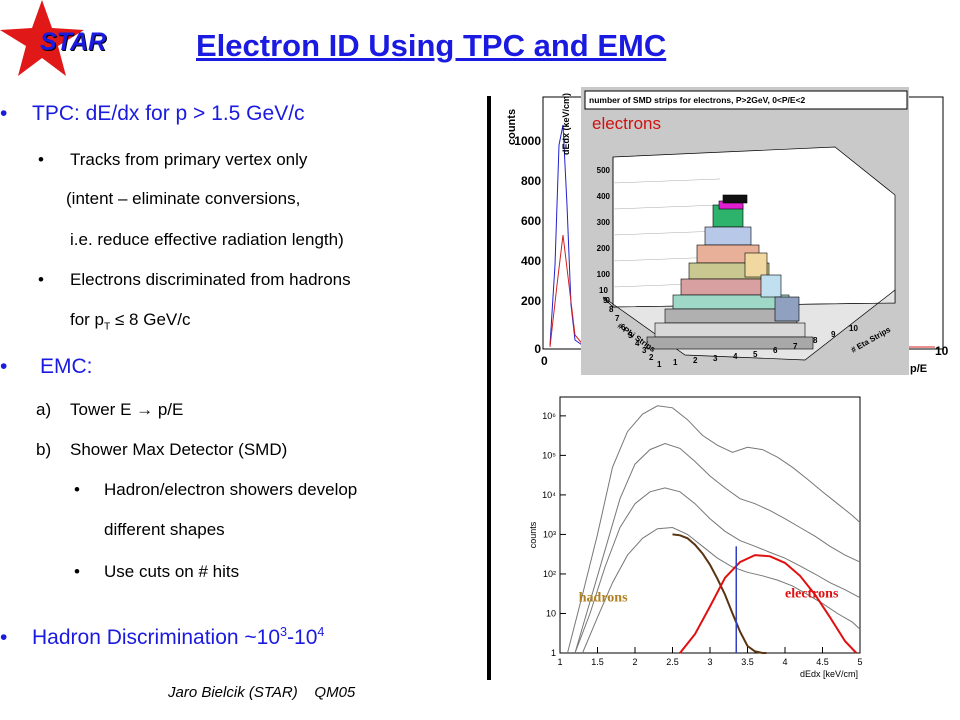 This screenshot has width=960, height=720. Describe the element at coordinates (651, 357) in the screenshot. I see `lego-phitick: 2` at that location.